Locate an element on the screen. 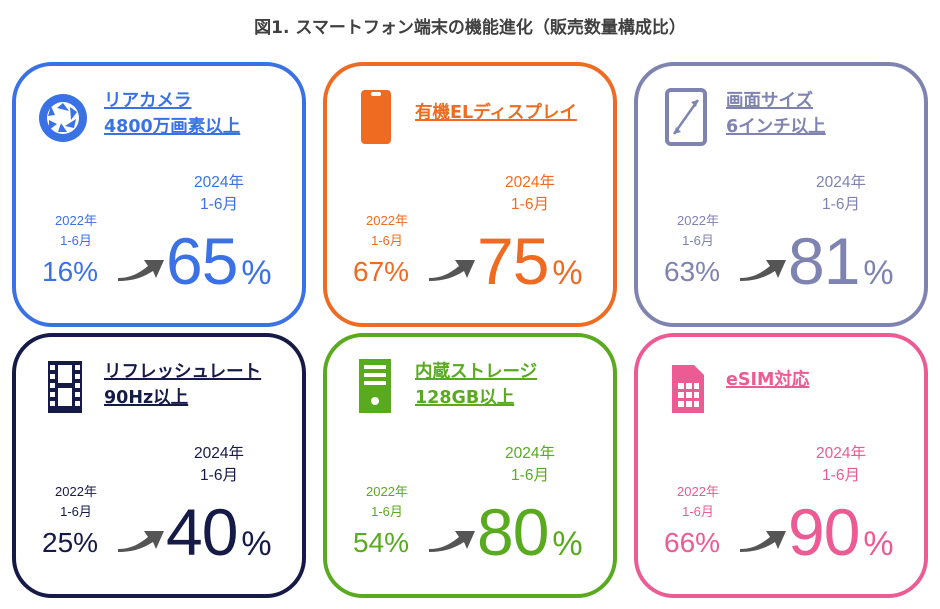  feature-label: リフレッシュレート 90Hz以上 is located at coordinates (182, 385).